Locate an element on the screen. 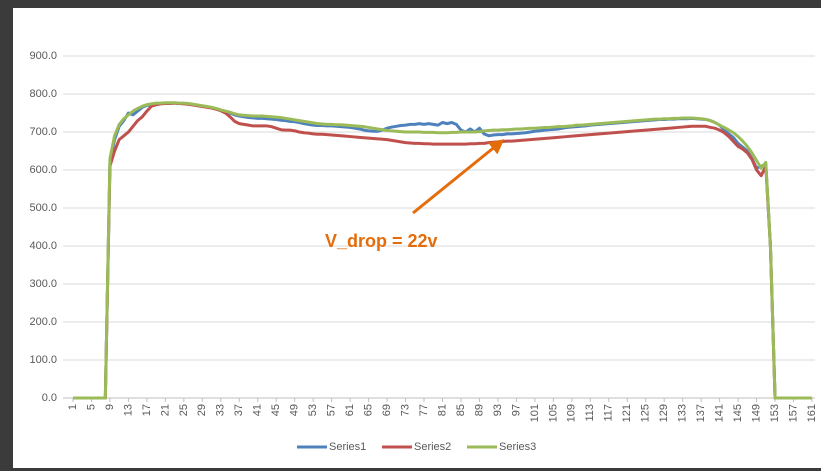 Image resolution: width=821 pixels, height=471 pixels. x-tick-label: 117 is located at coordinates (609, 413).